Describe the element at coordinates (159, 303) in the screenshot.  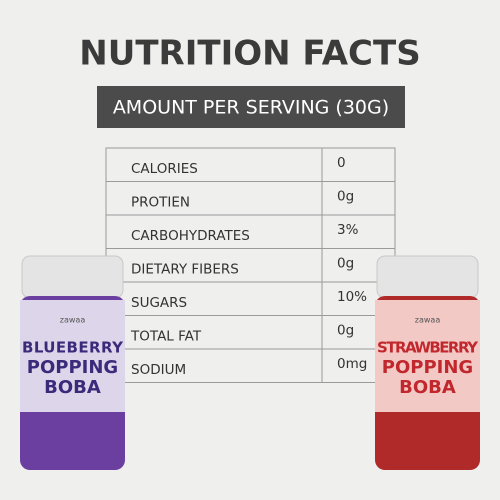
I see `nutrient-name: SUGARS` at that location.